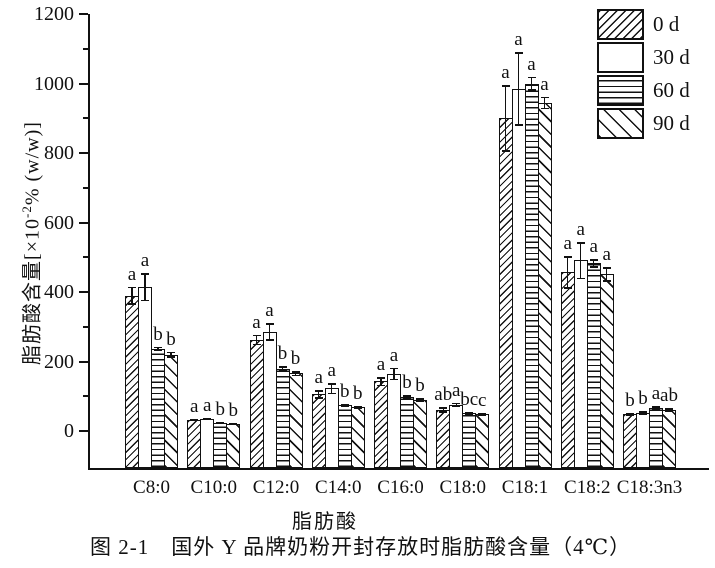 The height and width of the screenshot is (568, 715). I want to click on x-axis-label: 脂肪酸, so click(325, 522).